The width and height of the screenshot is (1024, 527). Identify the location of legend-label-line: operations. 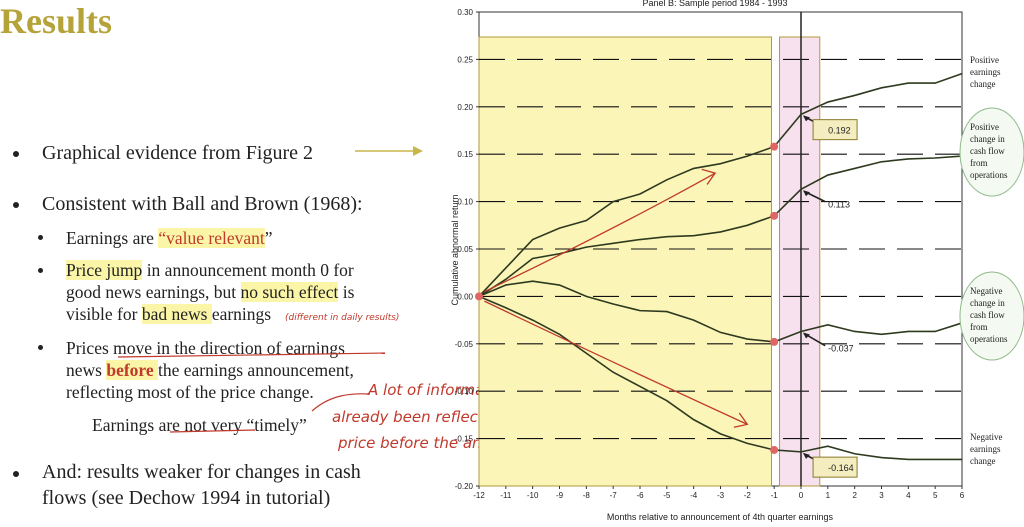
(989, 175).